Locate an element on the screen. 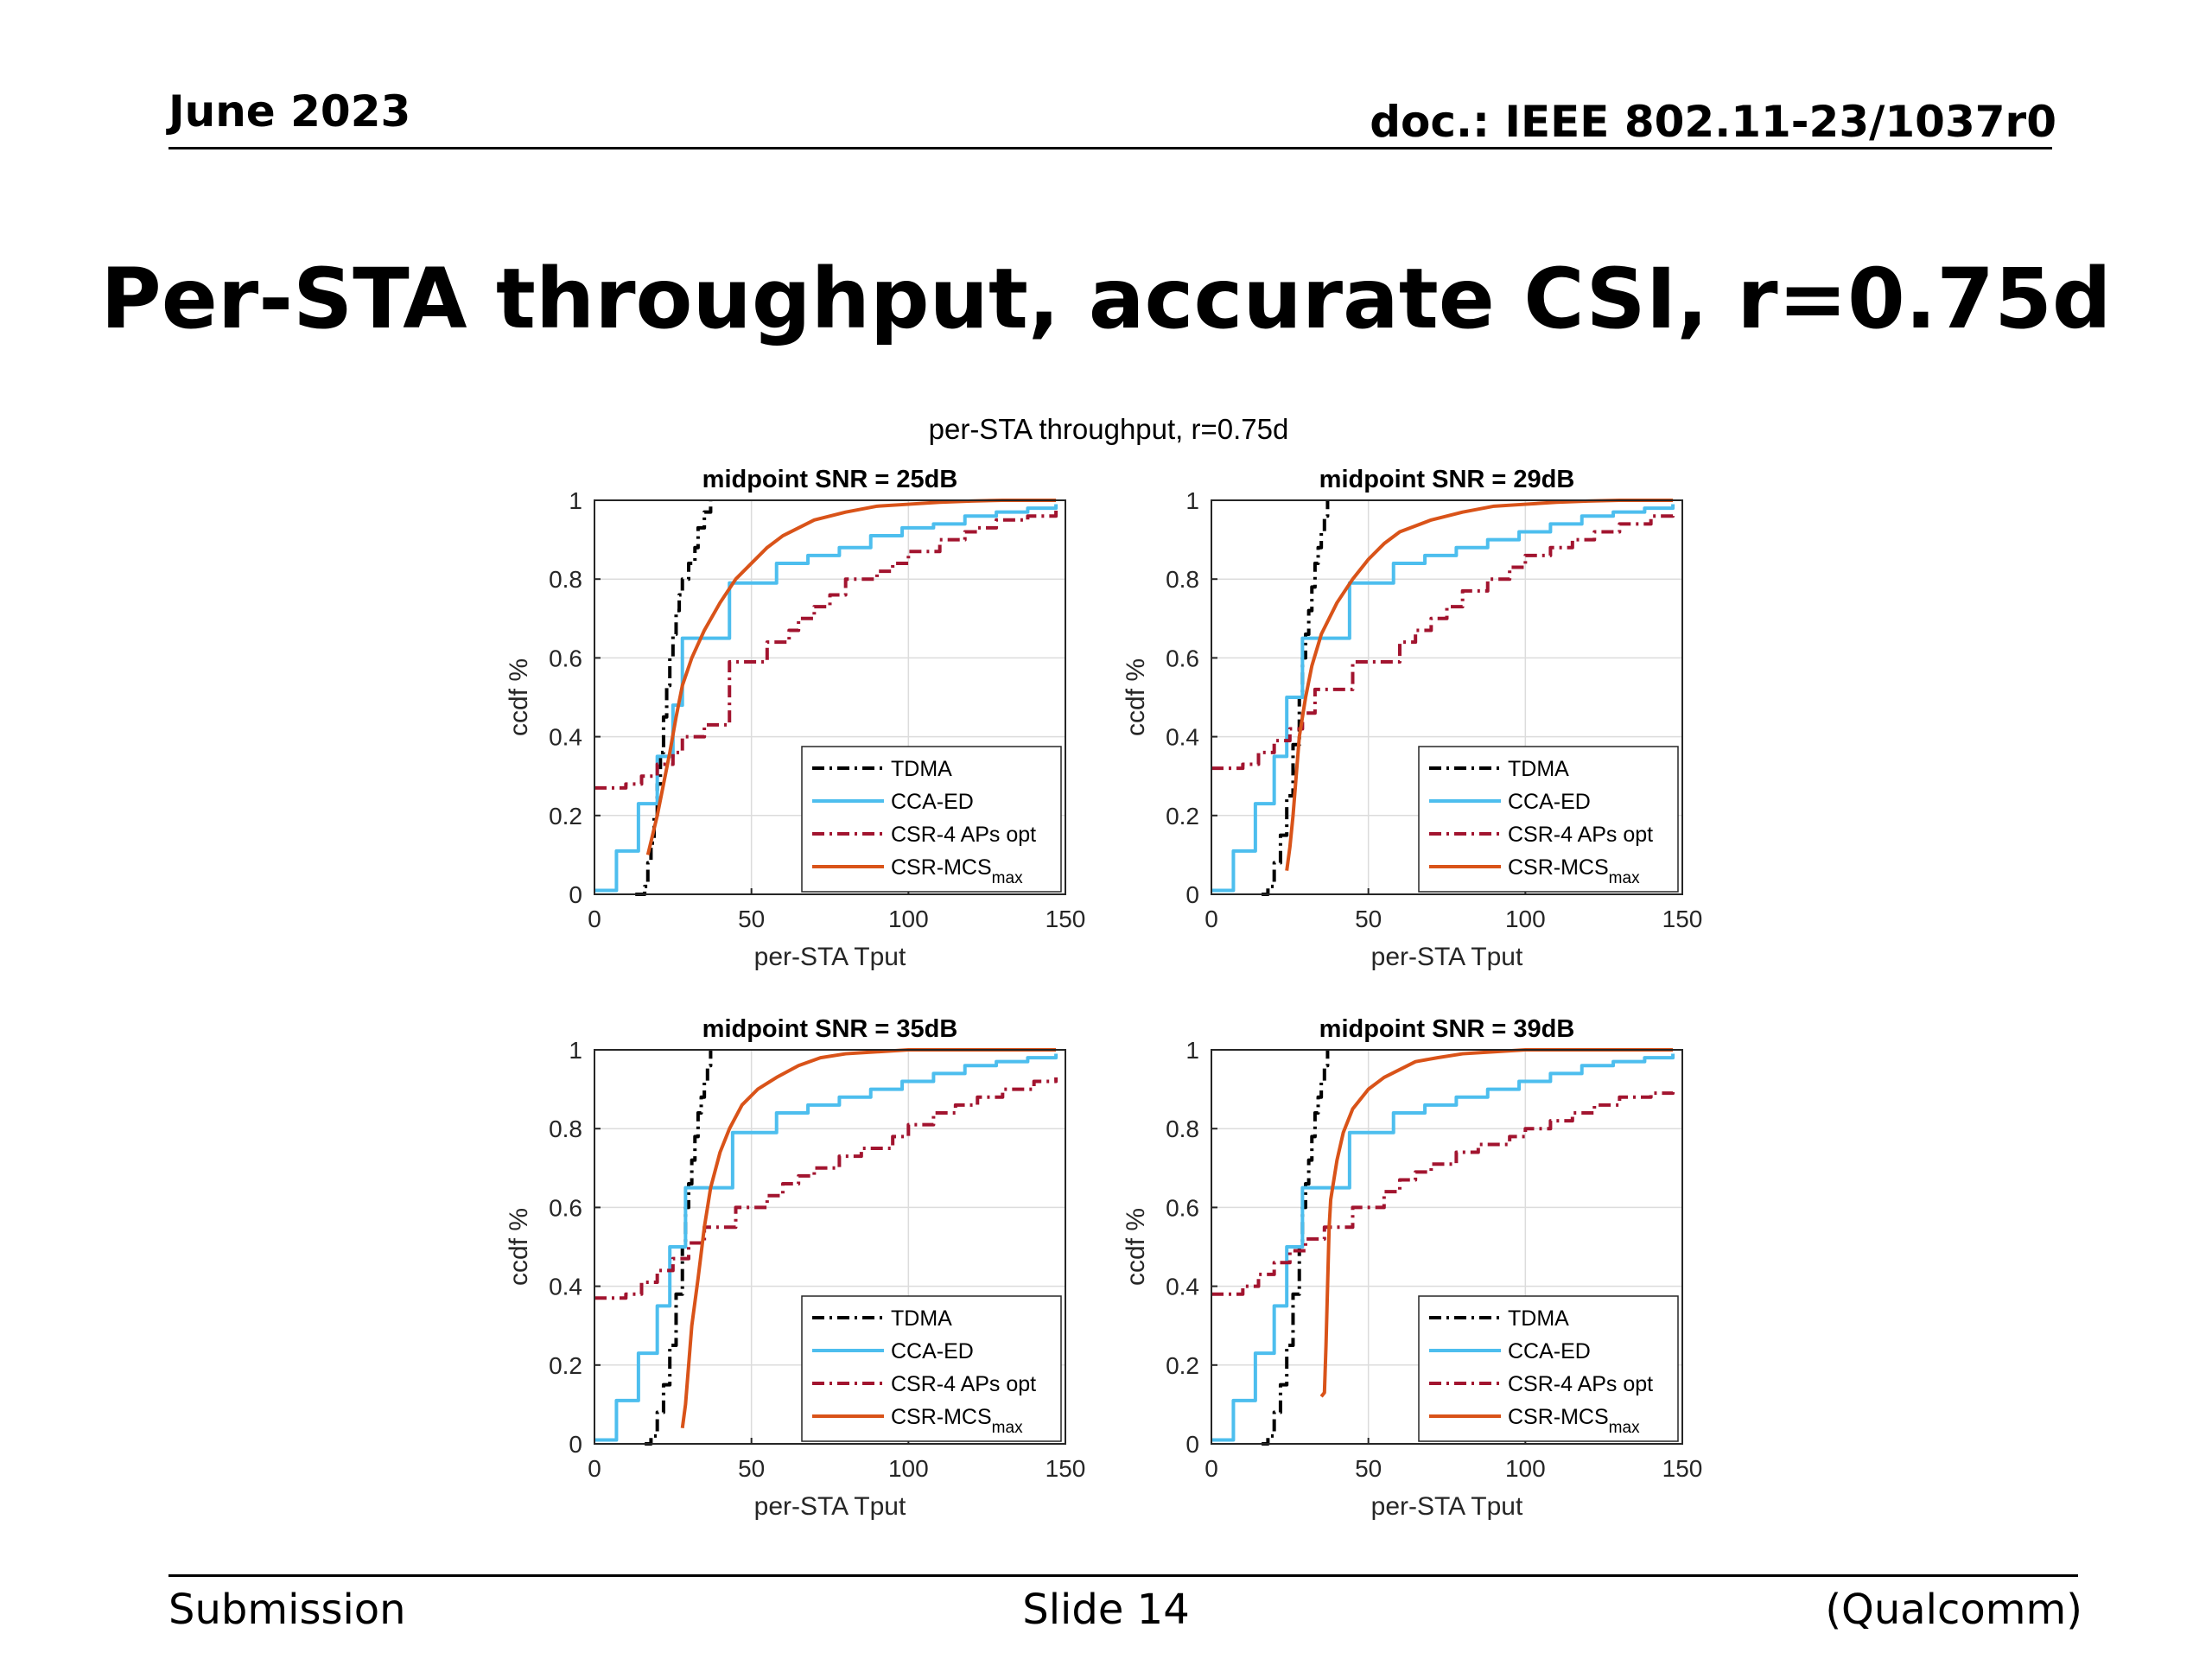 The width and height of the screenshot is (2212, 1659). footer-slide-number: Slide 14 is located at coordinates (1106, 1610).